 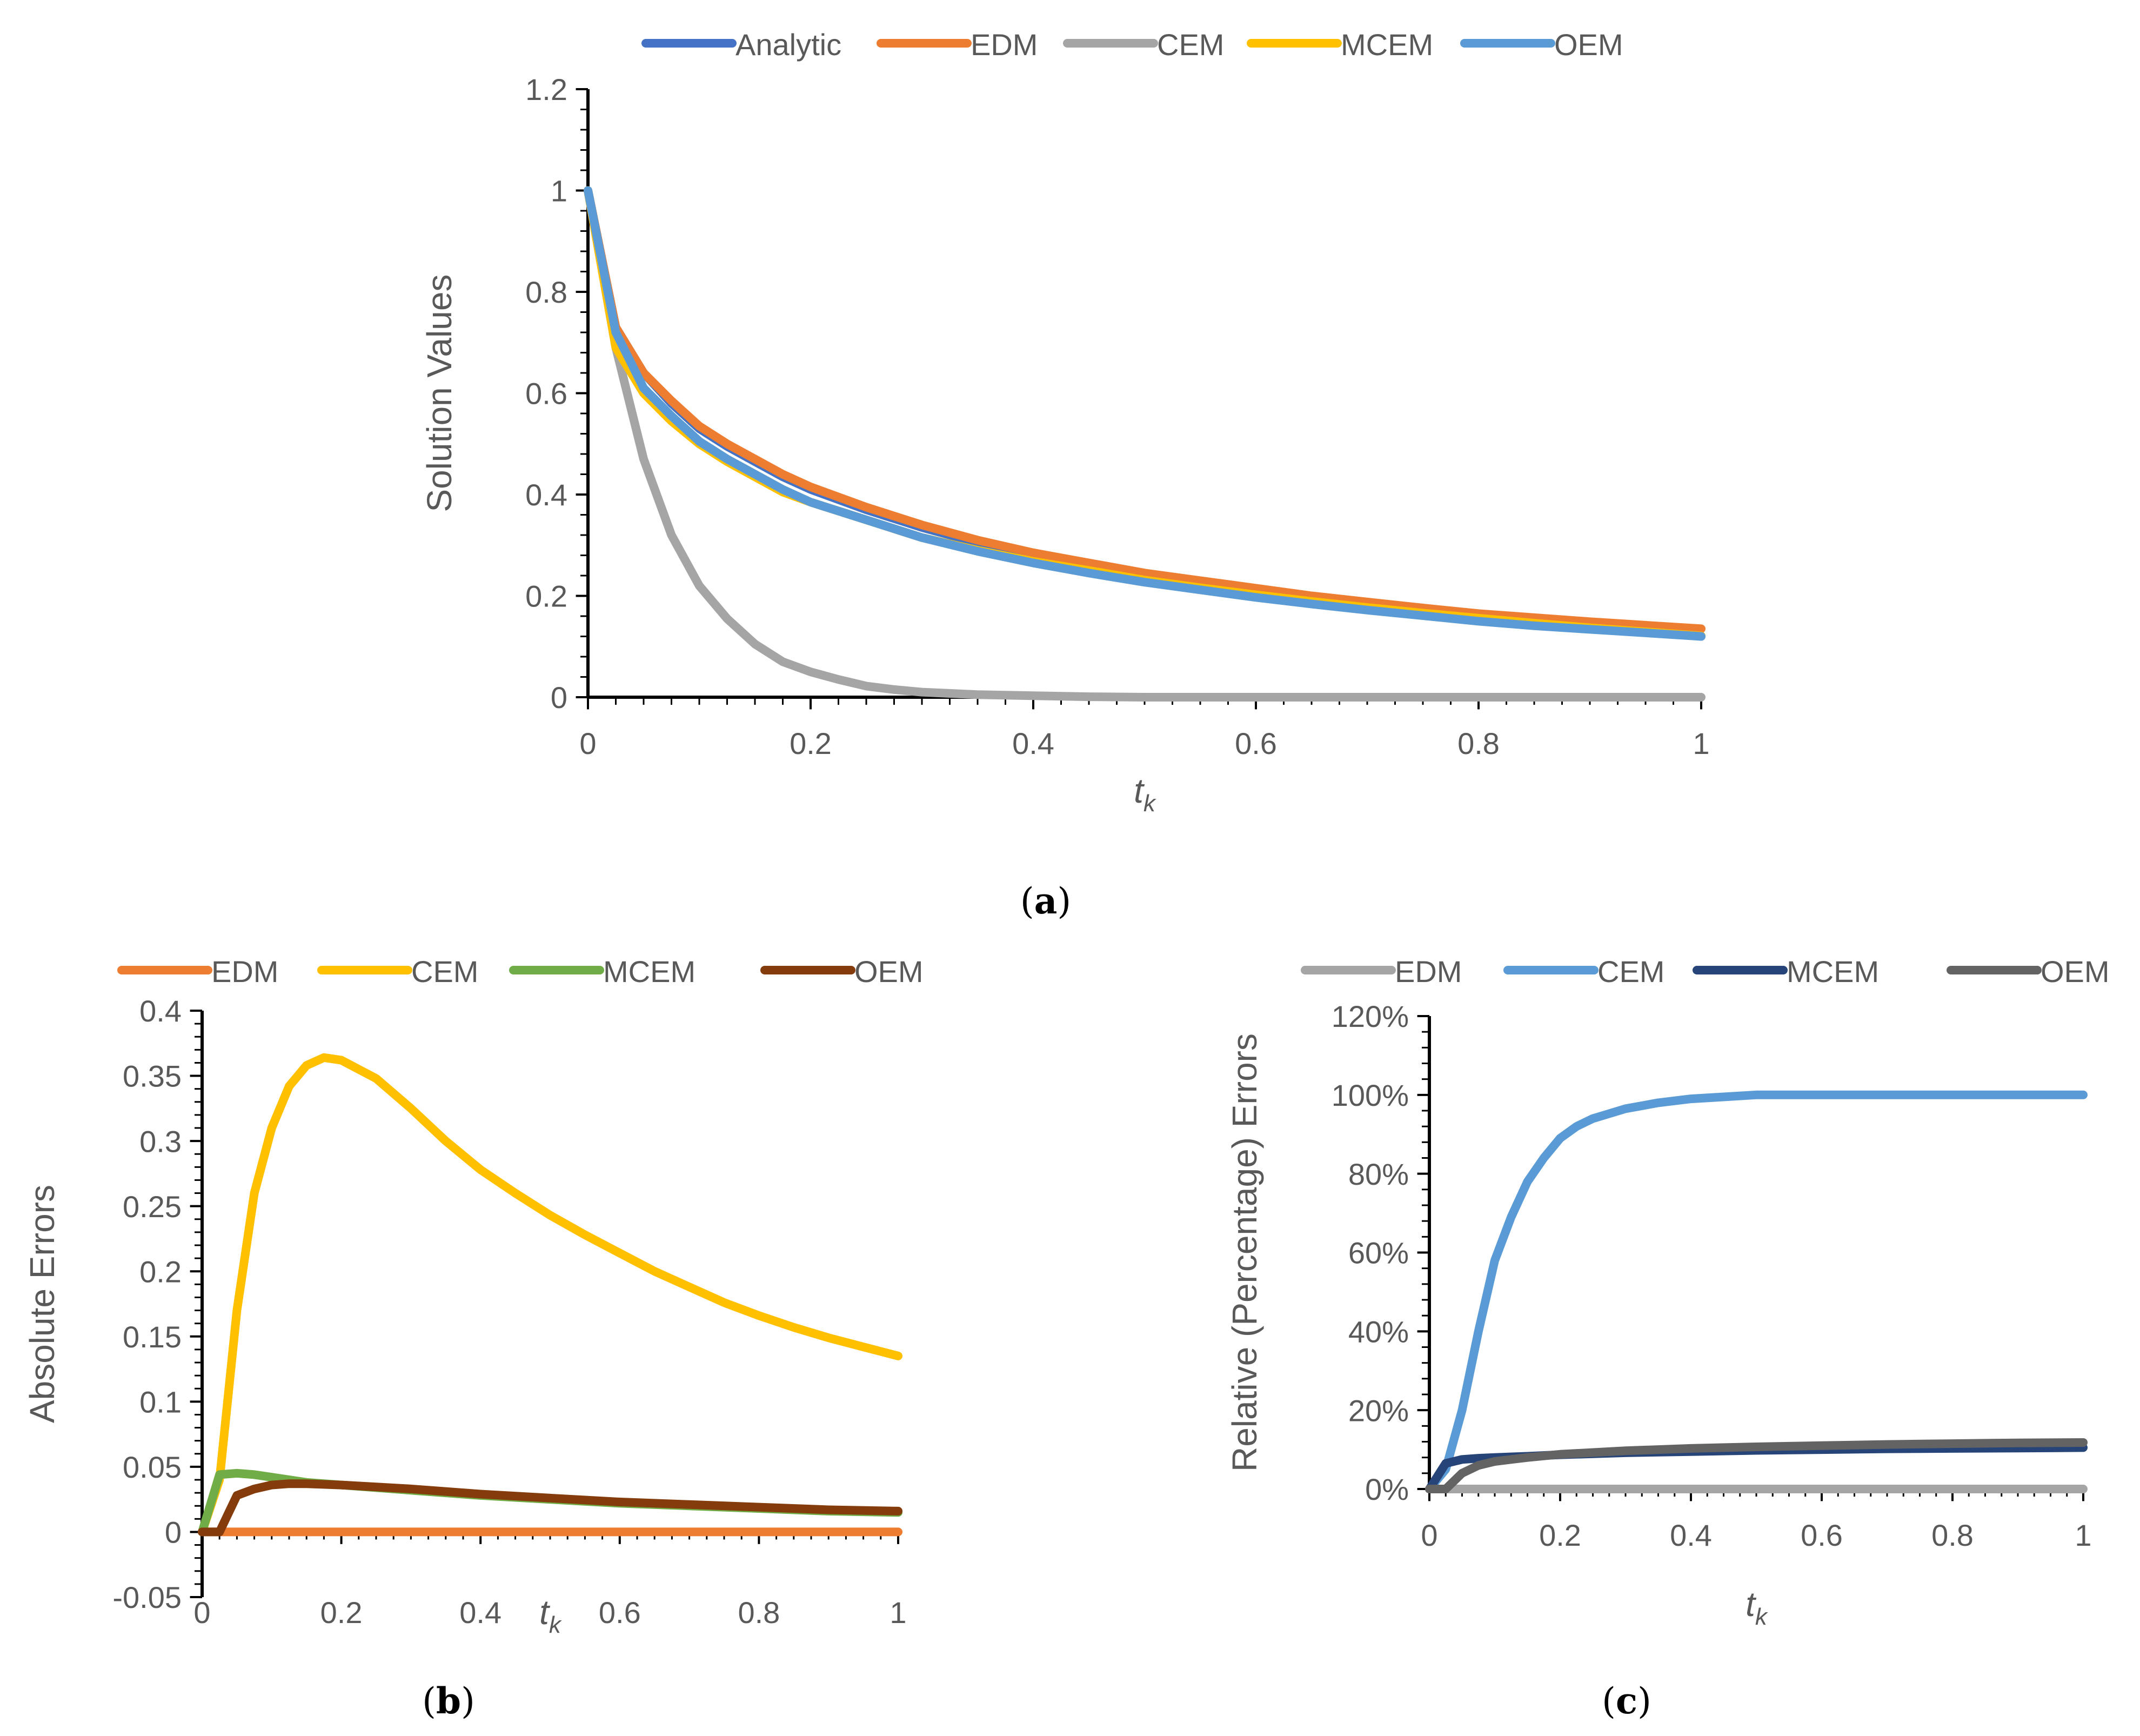 I want to click on y-axis-title: Relative (Percentage) Errors, so click(x=1244, y=1252).